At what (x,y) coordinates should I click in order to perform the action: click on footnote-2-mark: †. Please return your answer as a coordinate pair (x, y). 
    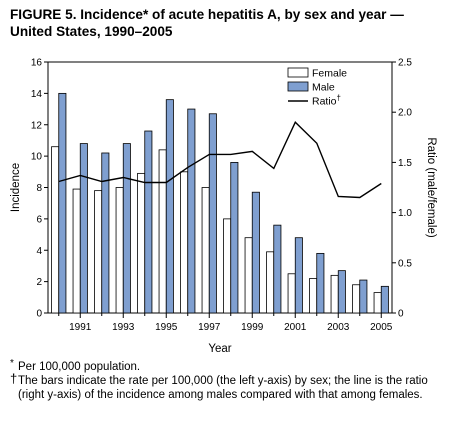
    Looking at the image, I should click on (14, 378).